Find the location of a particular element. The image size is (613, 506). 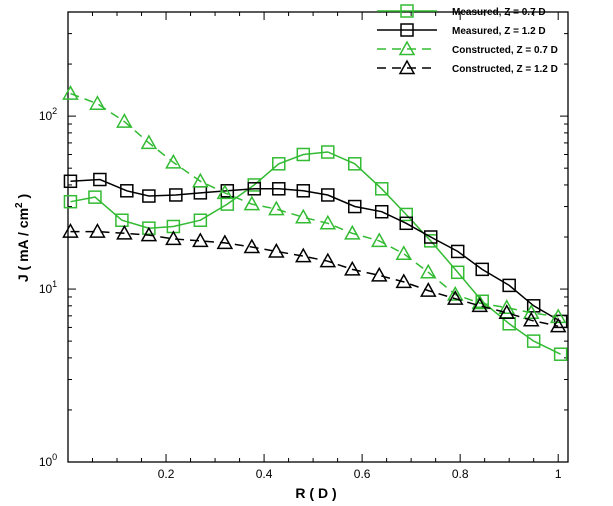

y-axis-title-exponent: 2 is located at coordinates (19, 205).